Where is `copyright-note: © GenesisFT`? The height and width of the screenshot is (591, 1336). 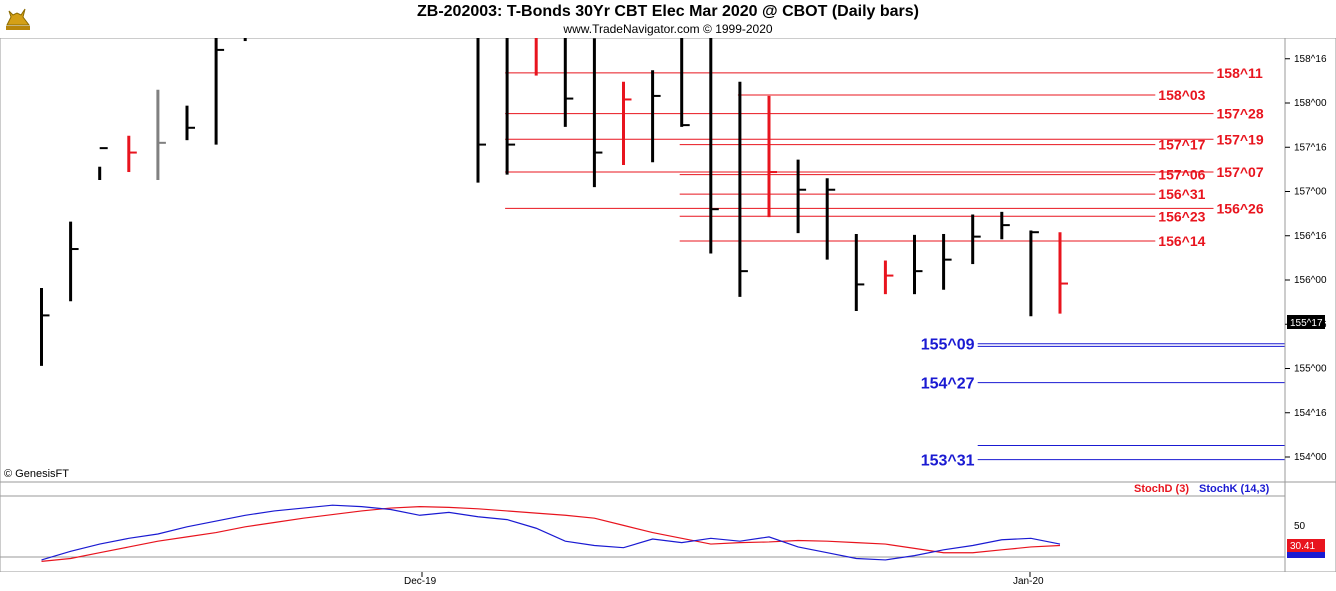
copyright-note: © GenesisFT is located at coordinates (36, 474).